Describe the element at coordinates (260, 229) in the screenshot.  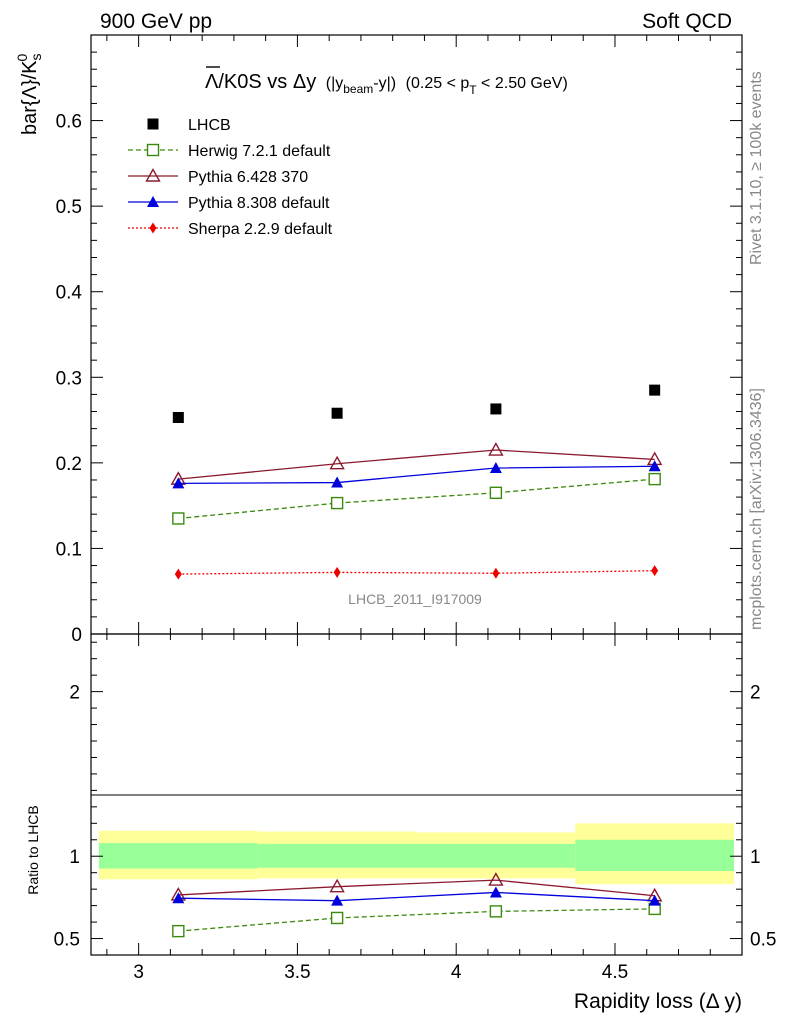
I see `legend-label-4: Sherpa 2.2.9 default` at that location.